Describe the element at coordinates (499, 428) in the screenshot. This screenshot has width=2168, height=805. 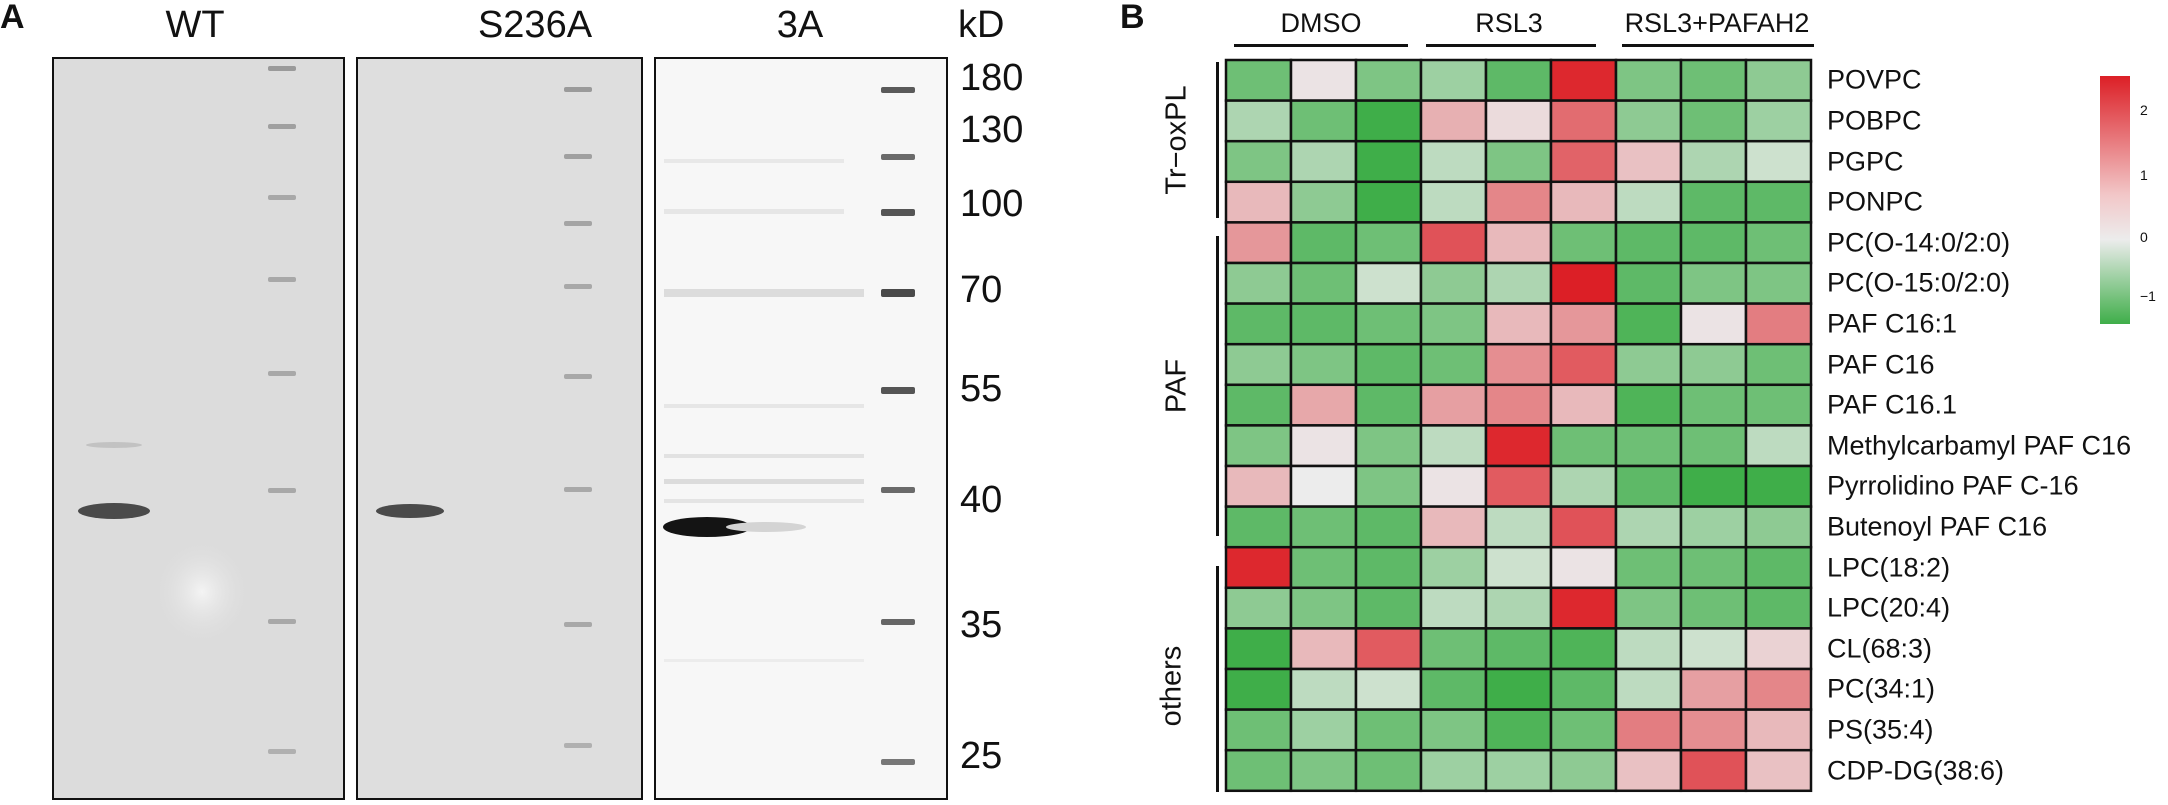
I see `gel-image-s236a` at that location.